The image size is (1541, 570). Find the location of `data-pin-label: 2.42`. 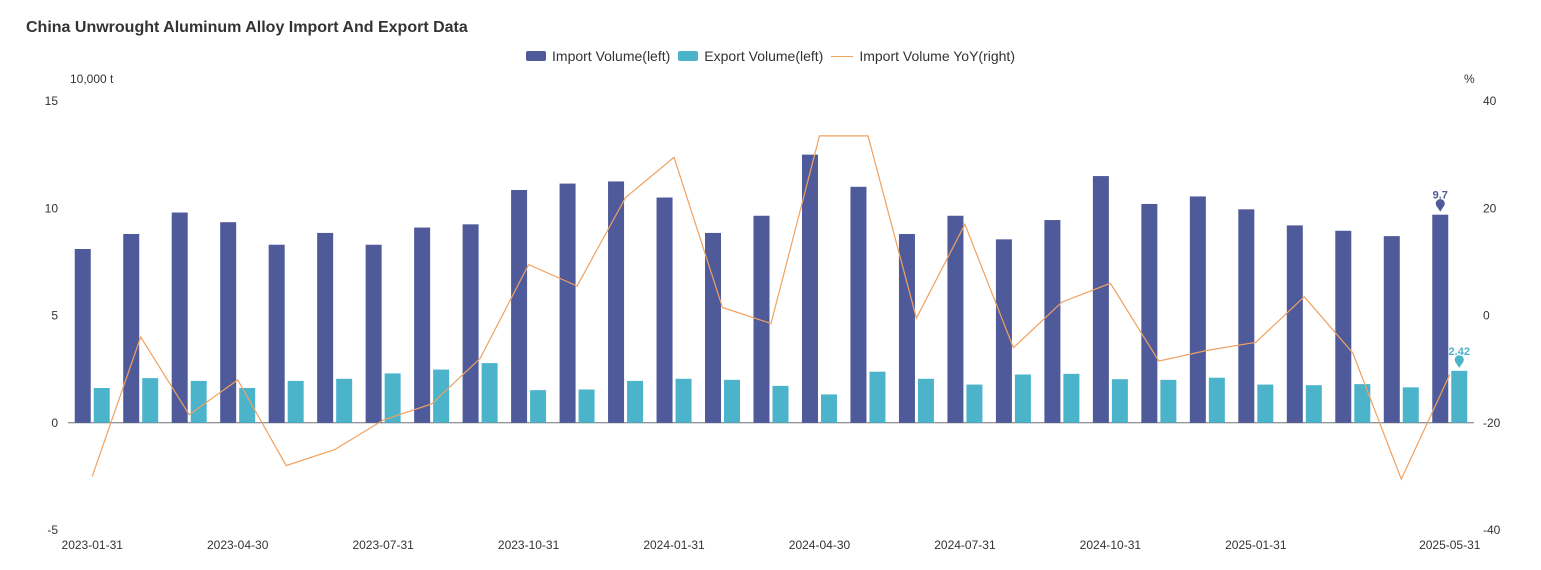

data-pin-label: 2.42 is located at coordinates (1459, 352).